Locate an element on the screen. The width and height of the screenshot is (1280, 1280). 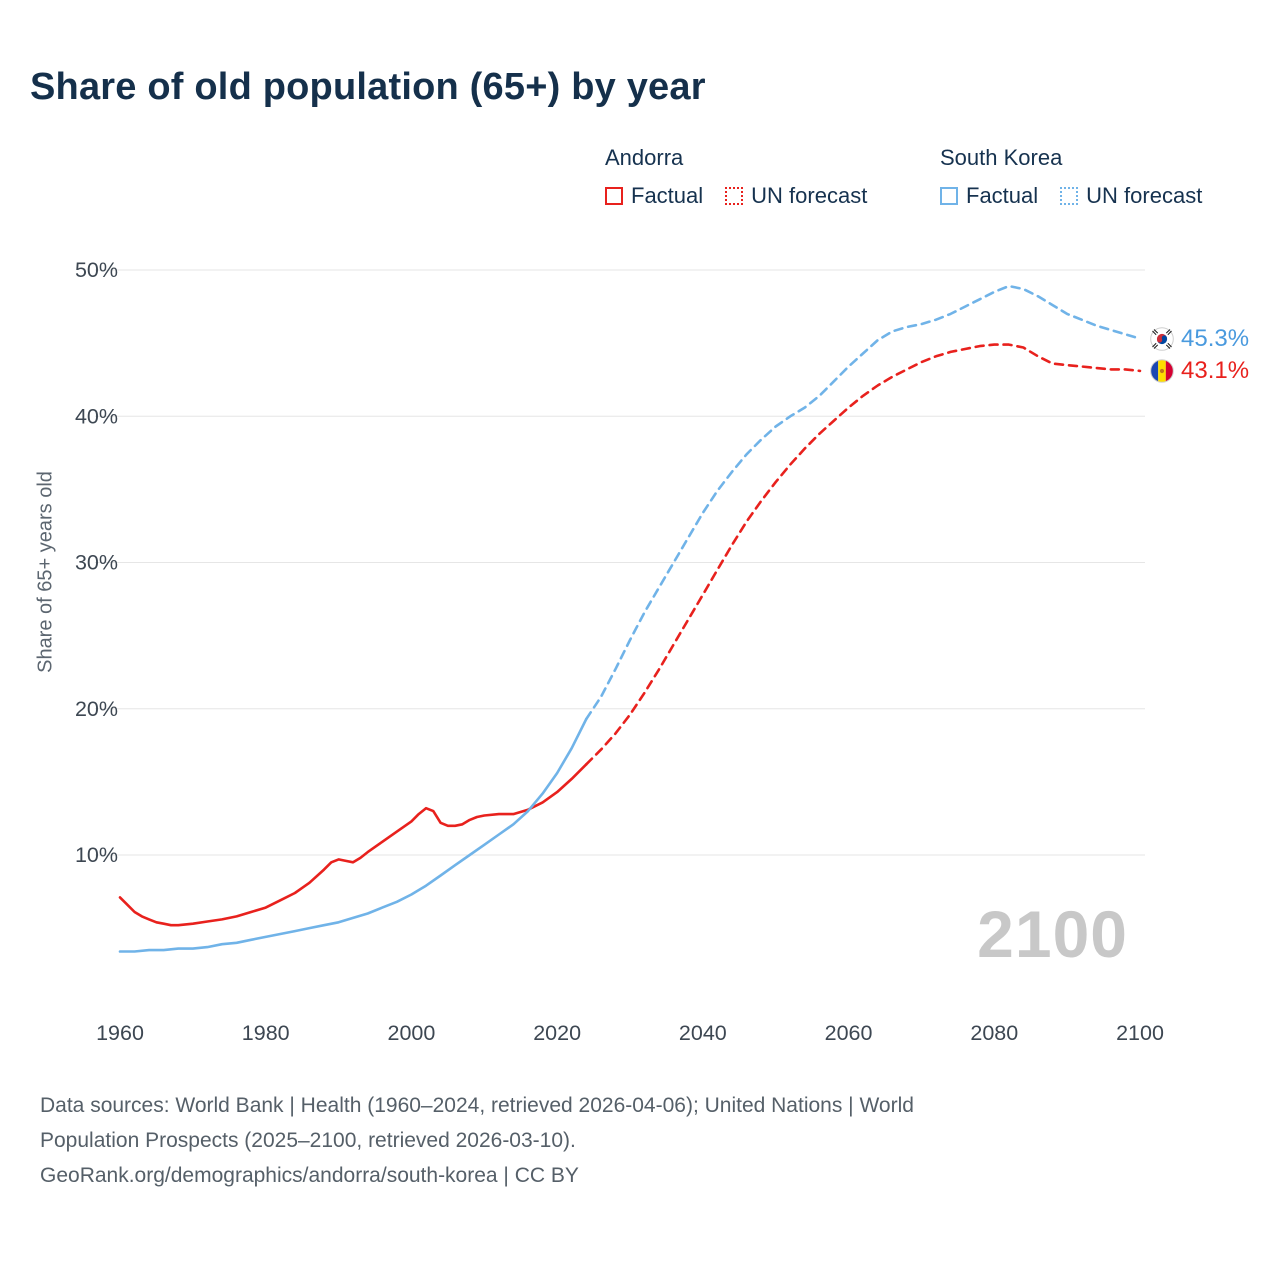
x-tick-label: 2020 is located at coordinates (557, 1033).